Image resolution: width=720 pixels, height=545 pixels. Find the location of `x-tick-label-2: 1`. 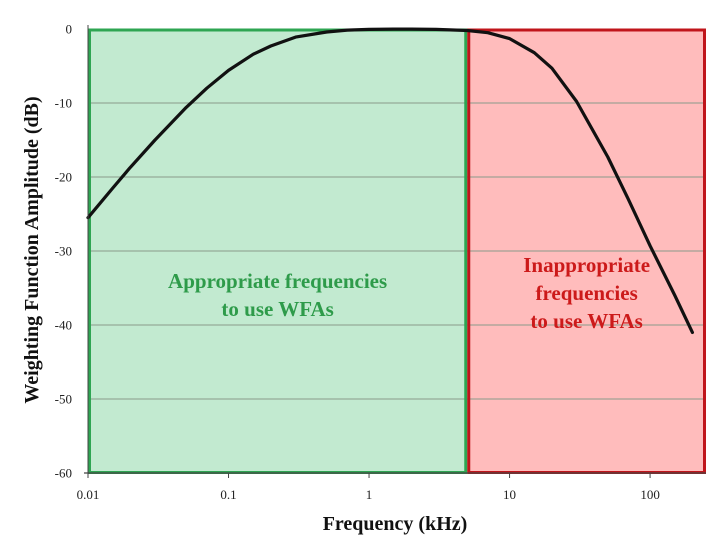

x-tick-label-2: 1 is located at coordinates (369, 494).